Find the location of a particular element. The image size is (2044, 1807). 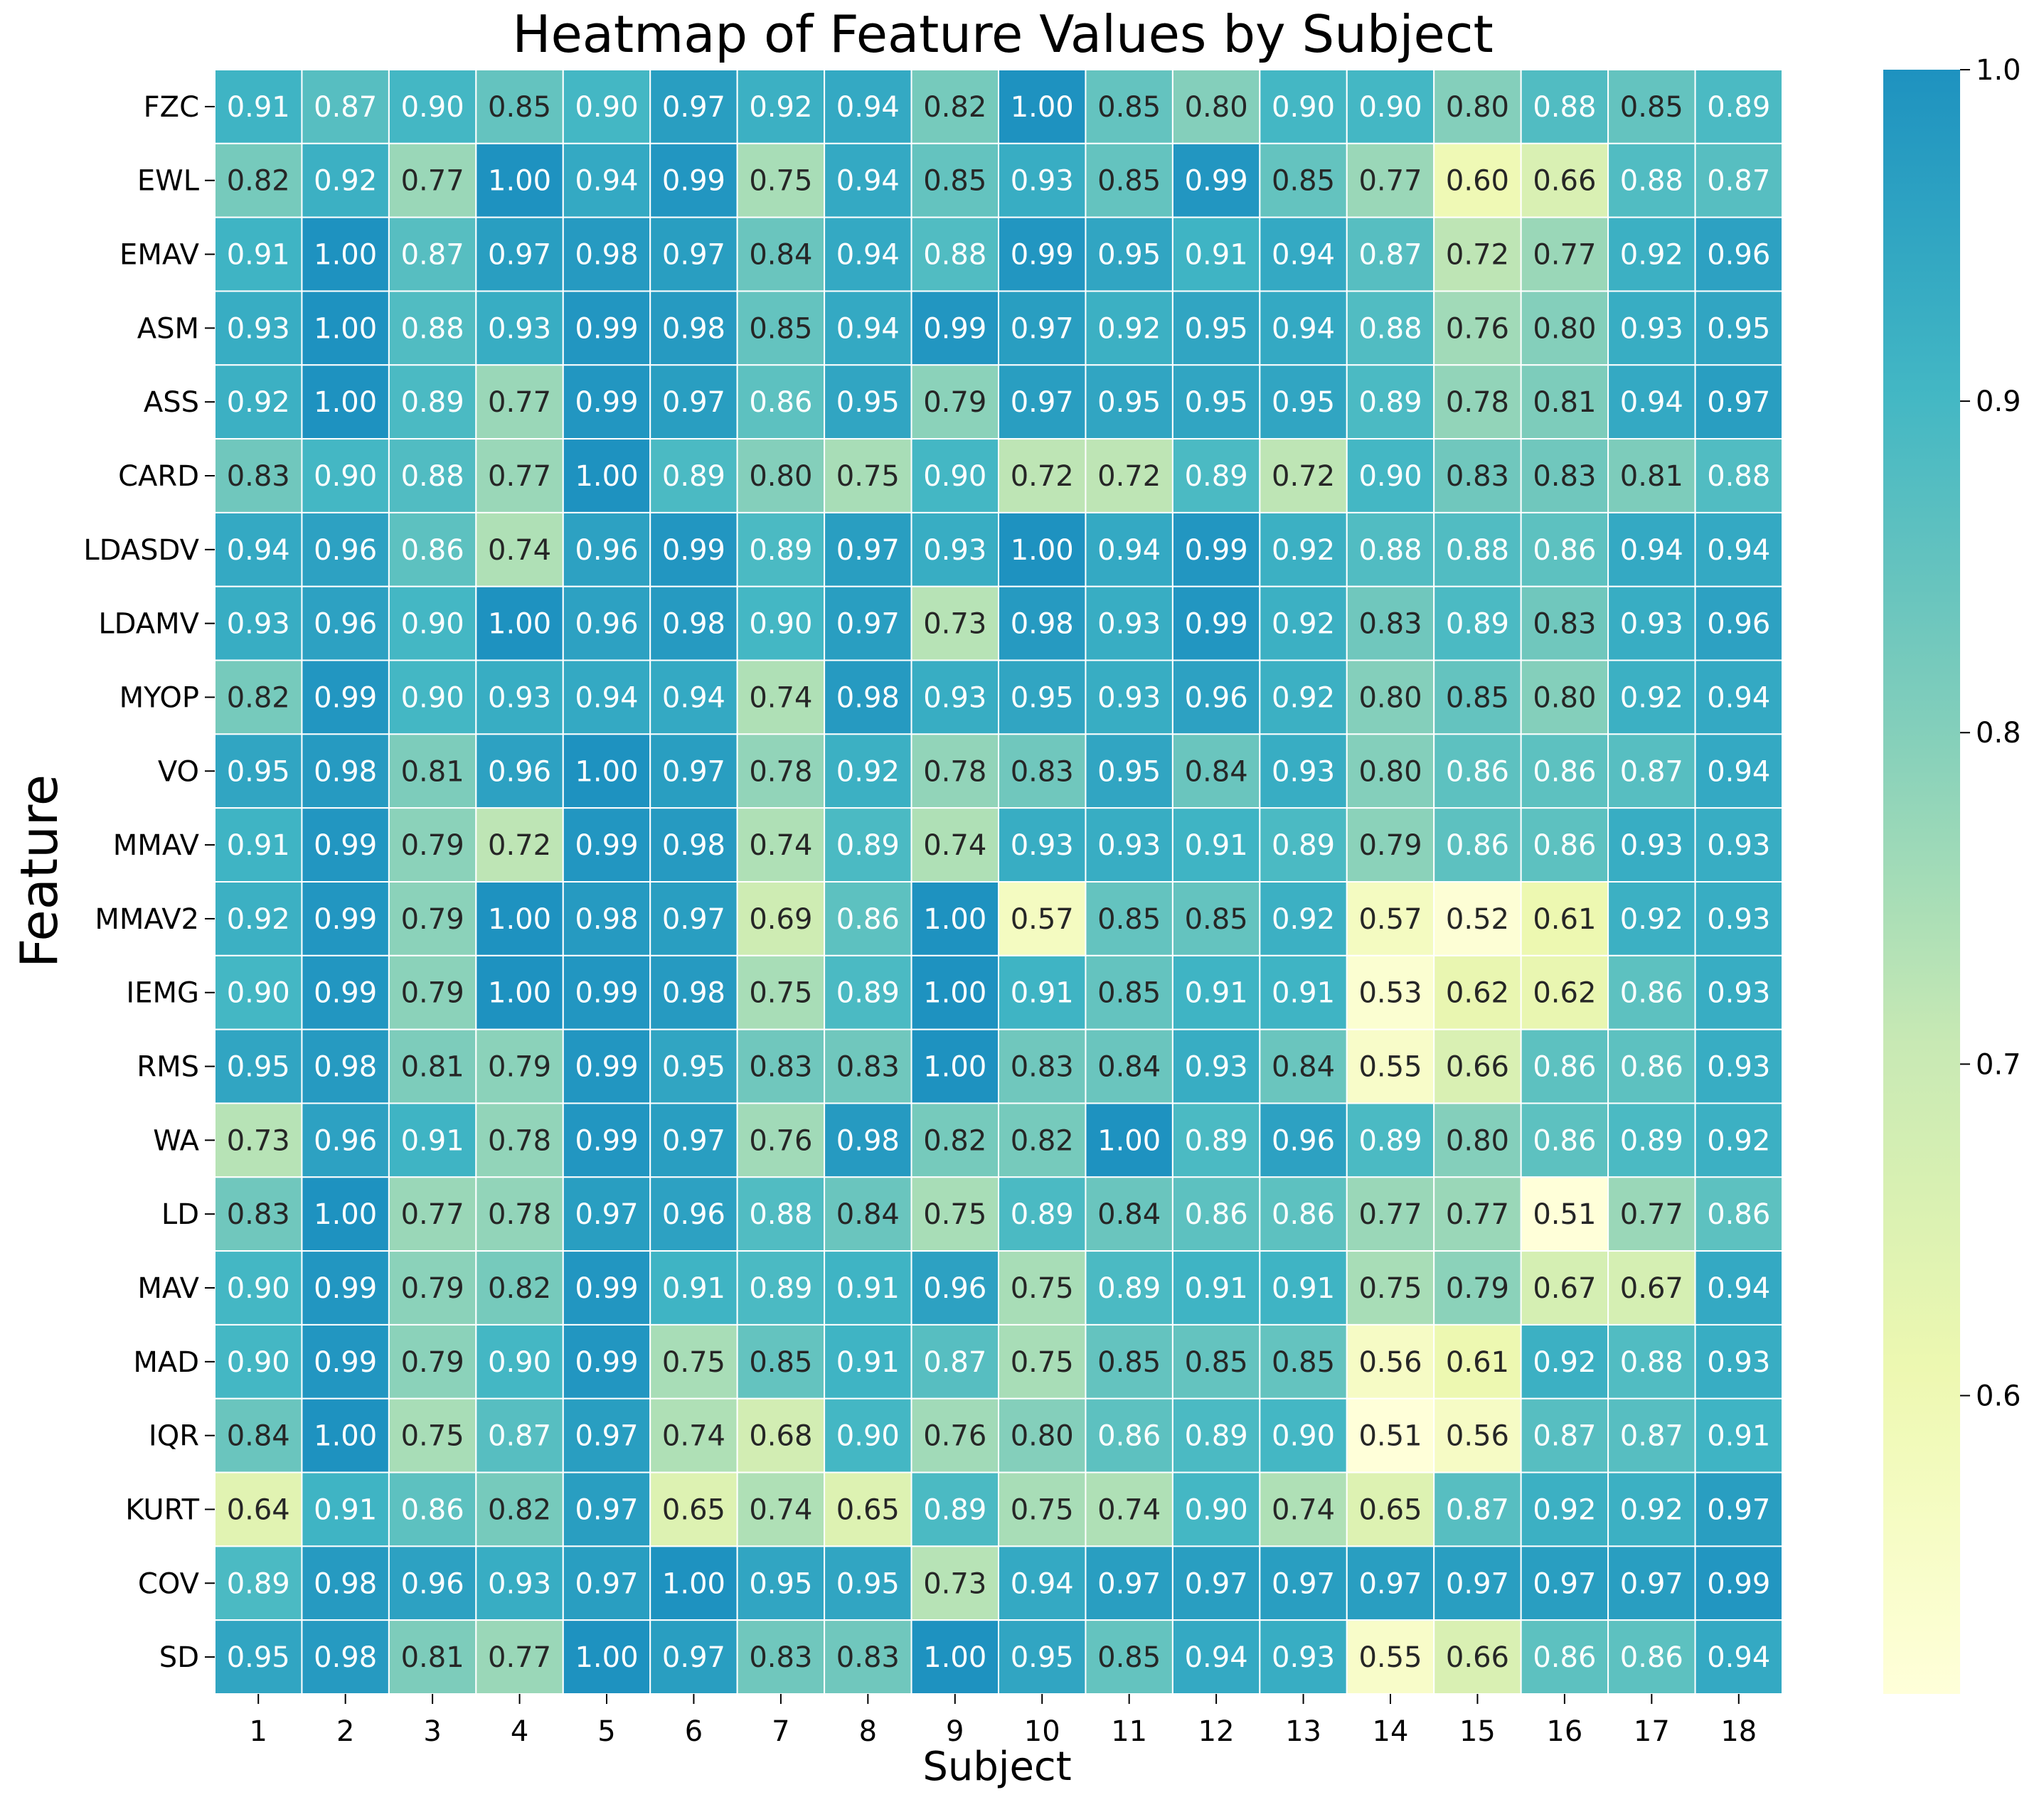

x-tick-label: 12 is located at coordinates (1216, 1732).